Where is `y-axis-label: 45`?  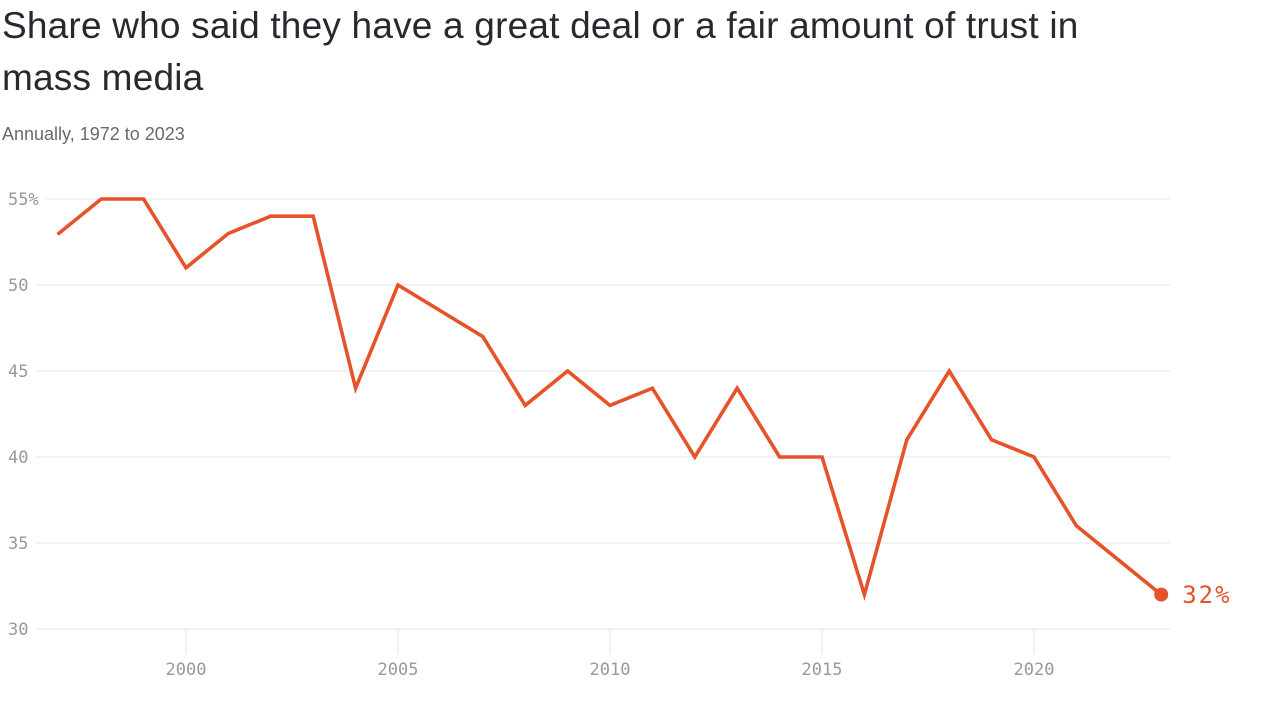 y-axis-label: 45 is located at coordinates (18, 372).